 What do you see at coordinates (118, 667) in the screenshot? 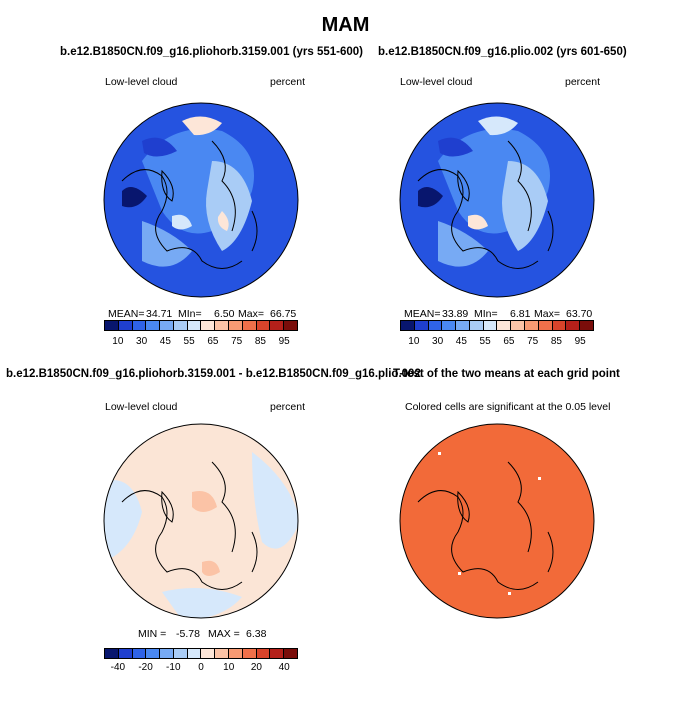
I see `colorbar-tick-label: -40` at bounding box center [118, 667].